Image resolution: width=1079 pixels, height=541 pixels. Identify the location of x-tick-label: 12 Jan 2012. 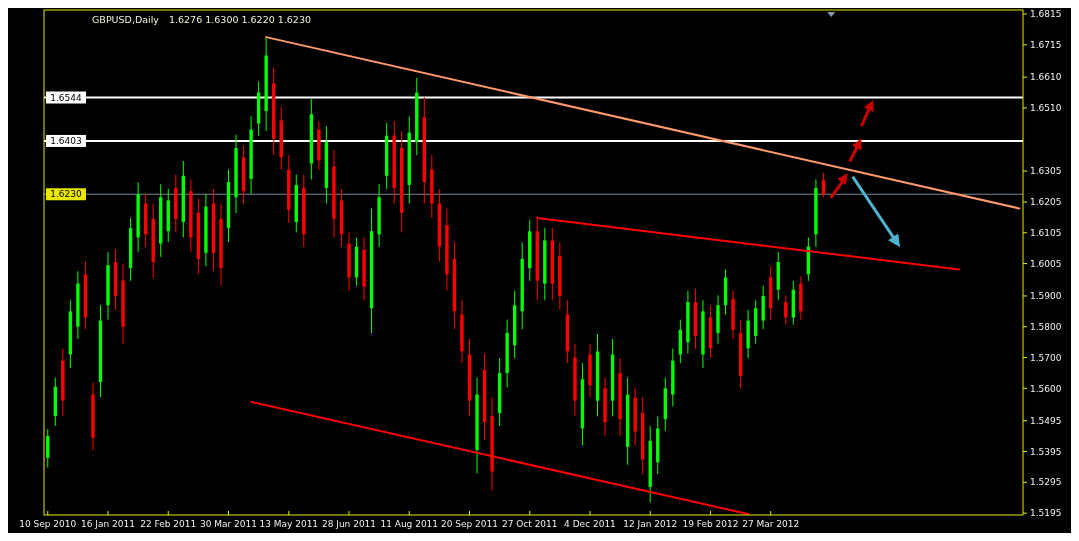
(650, 524).